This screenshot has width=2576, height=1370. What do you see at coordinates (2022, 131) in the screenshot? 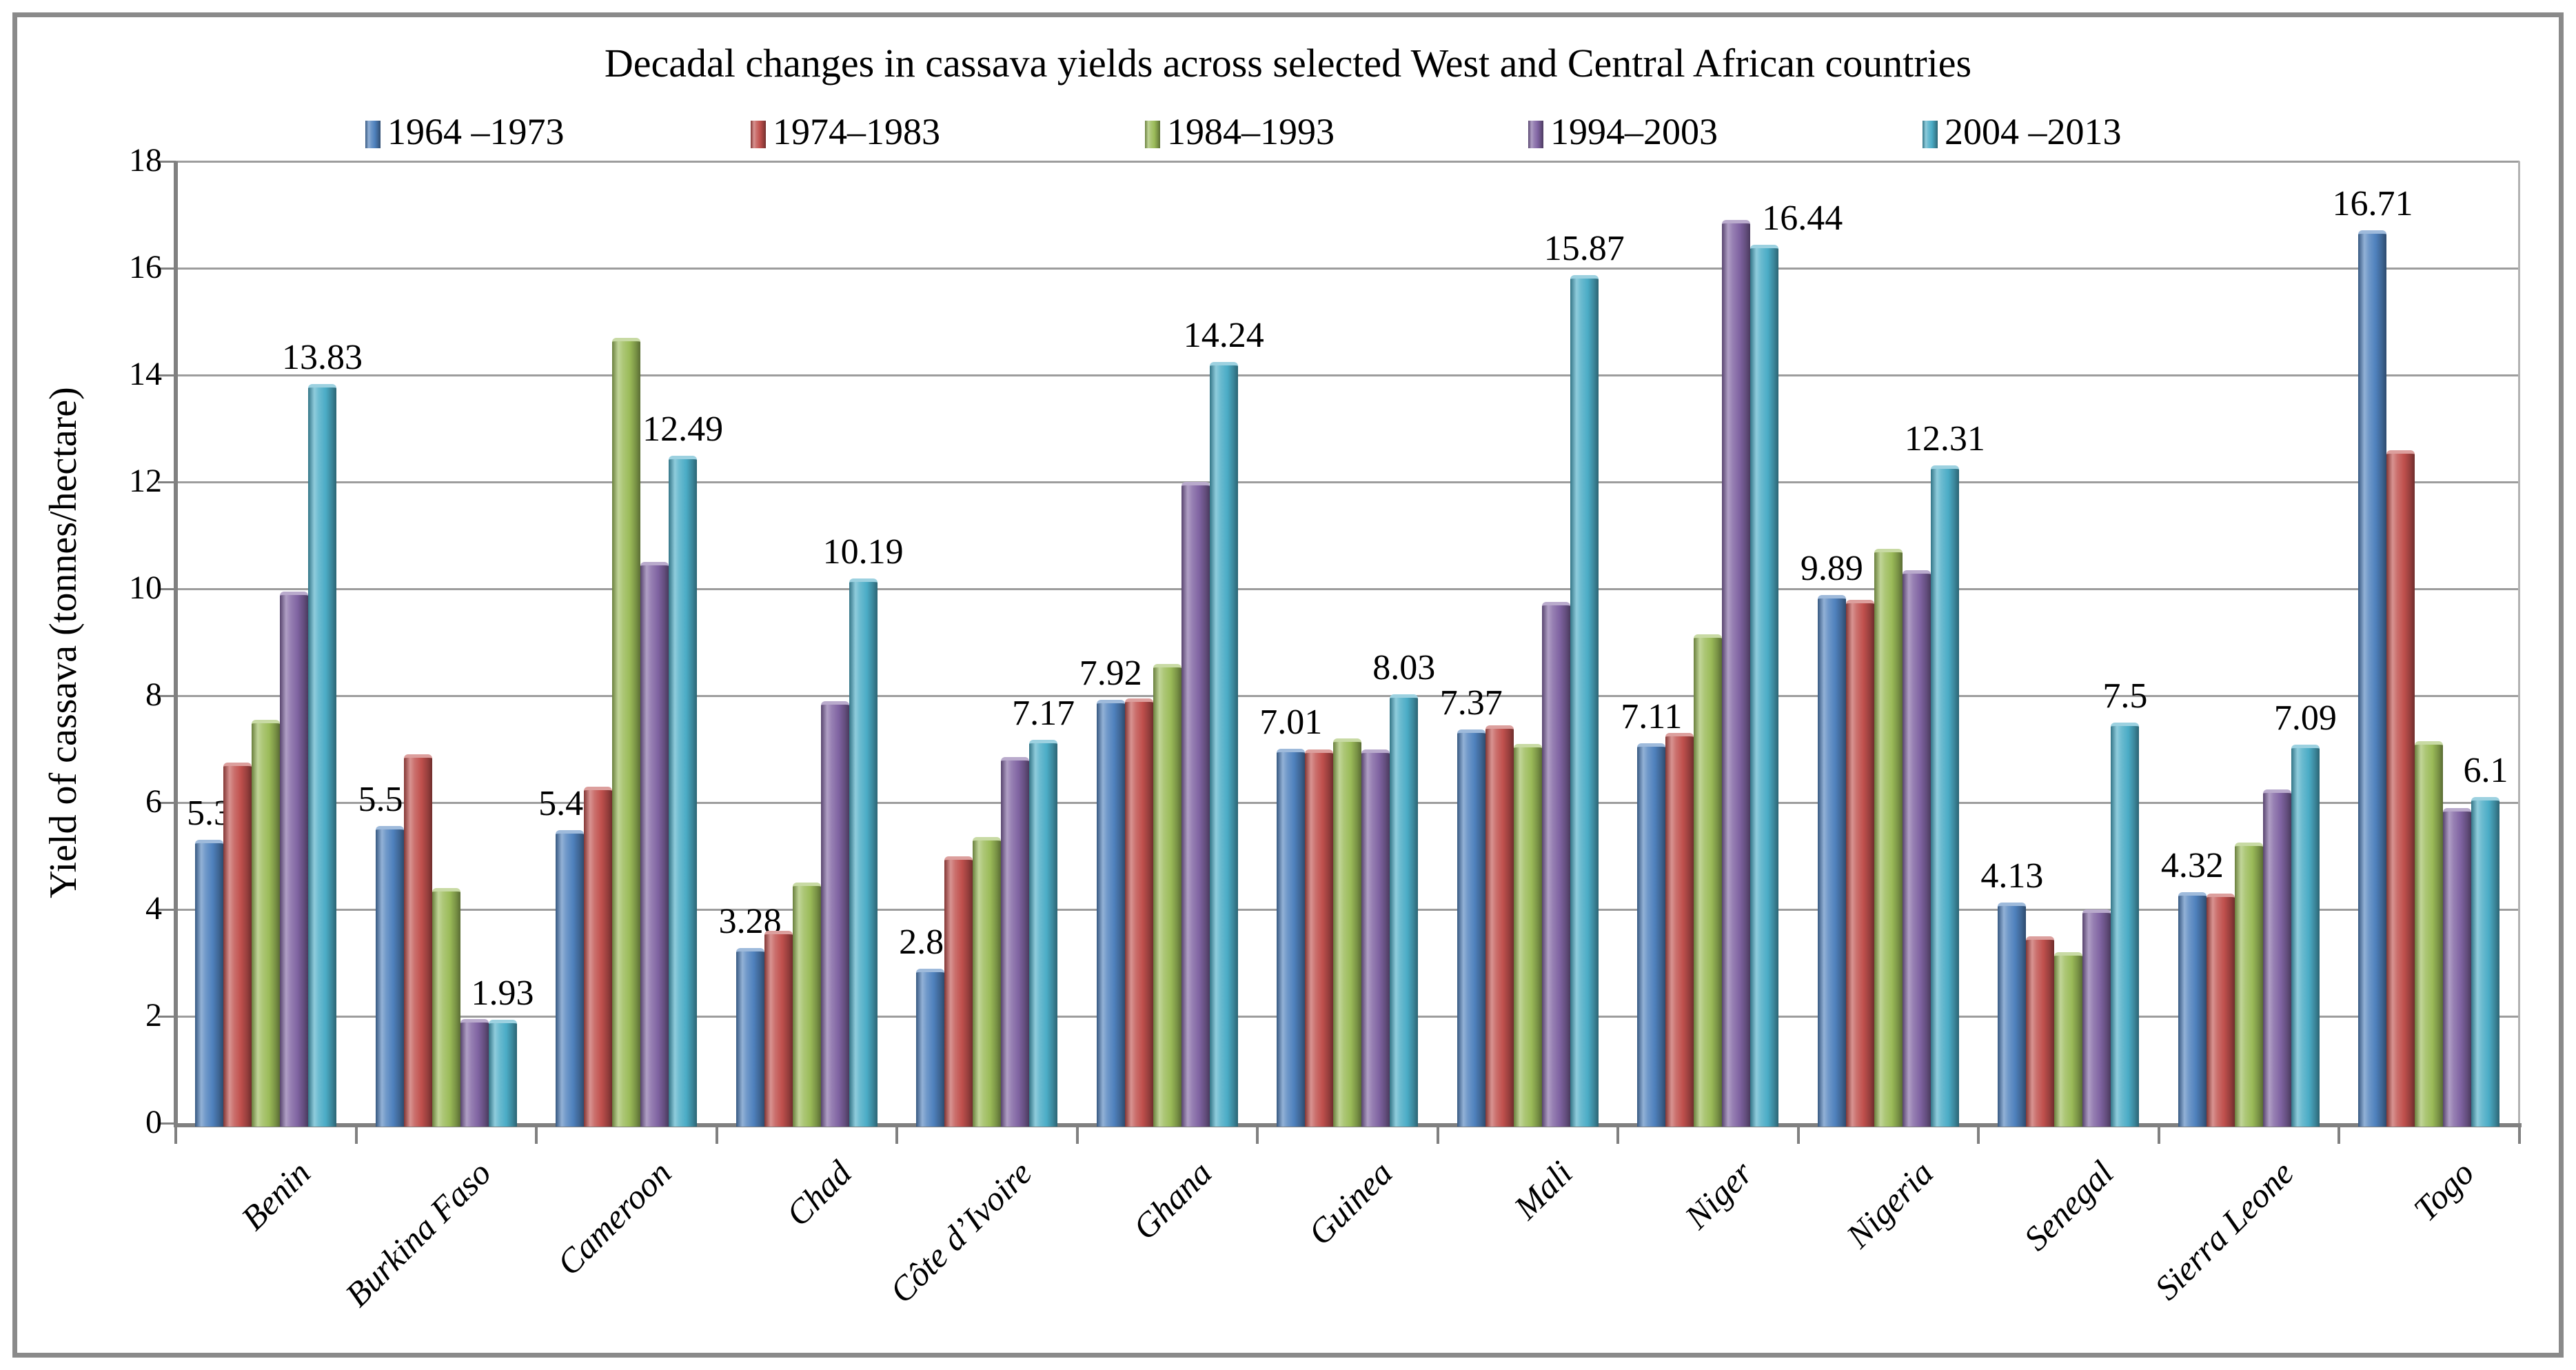
I see `legend-item-4: 2004 –2013` at bounding box center [2022, 131].